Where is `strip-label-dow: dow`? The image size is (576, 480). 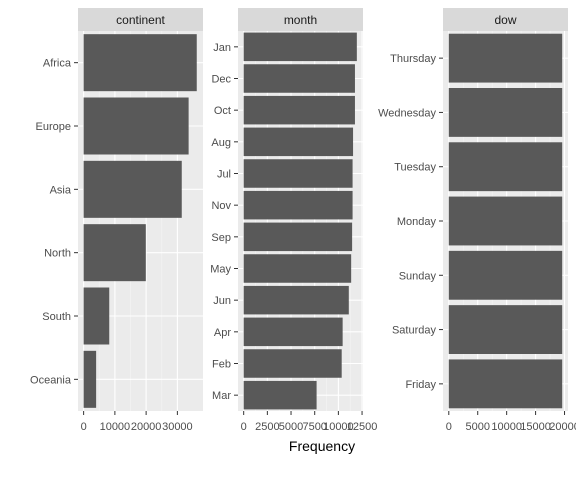 strip-label-dow: dow is located at coordinates (505, 20).